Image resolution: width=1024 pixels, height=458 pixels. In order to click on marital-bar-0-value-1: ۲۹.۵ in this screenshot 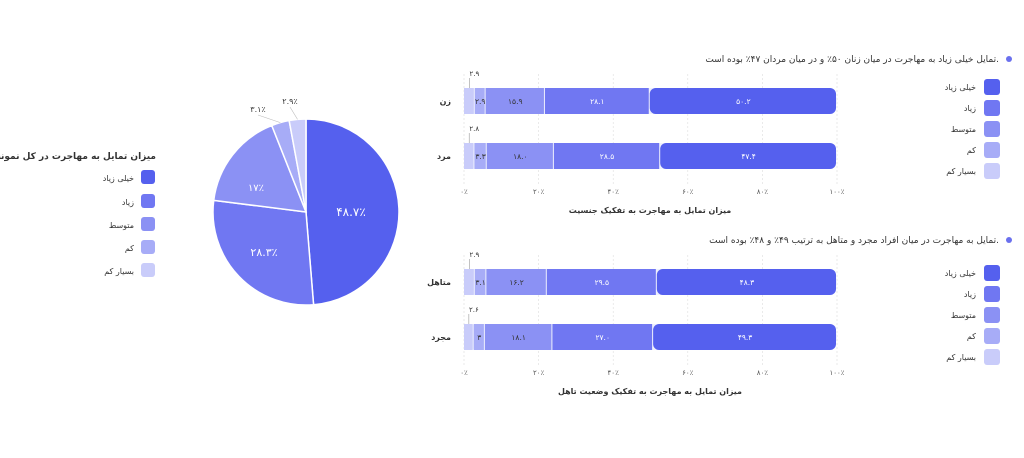, I will do `click(602, 282)`.